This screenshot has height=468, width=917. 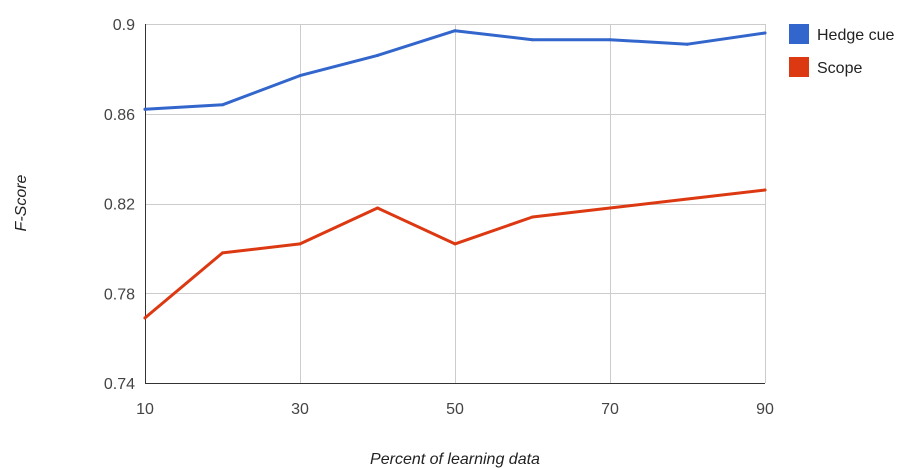 I want to click on y-tick-label: 0.82, so click(x=119, y=205).